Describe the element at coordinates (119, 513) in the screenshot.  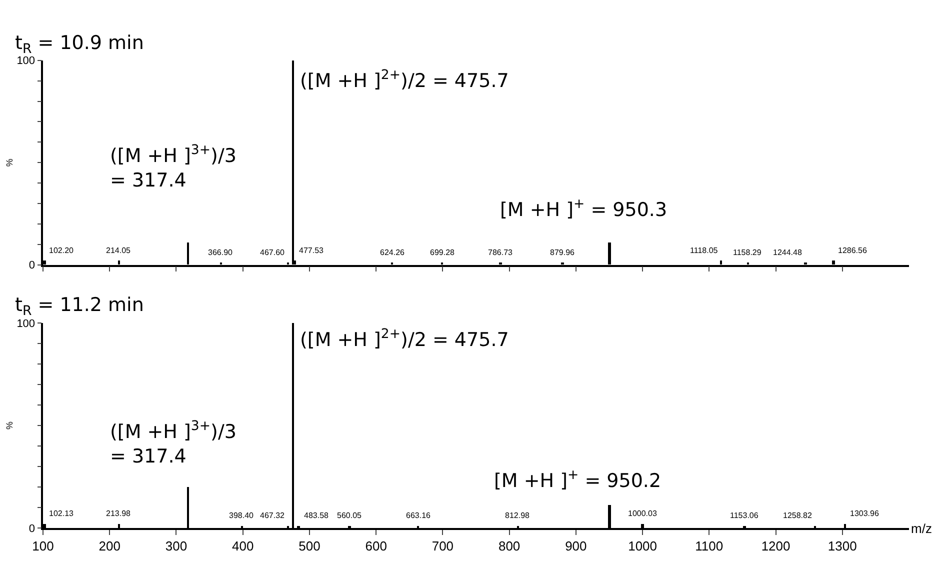
I see `annotation: 213.98` at that location.